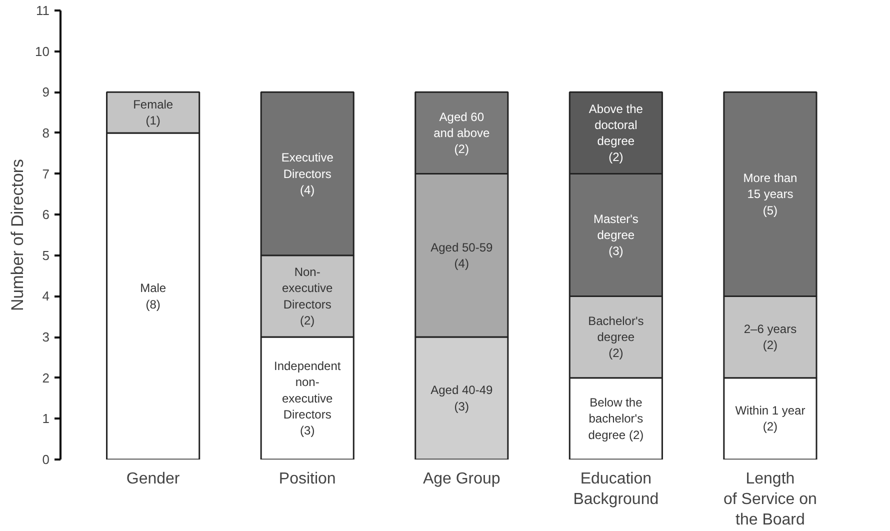 This screenshot has height=531, width=890. What do you see at coordinates (46, 337) in the screenshot?
I see `y-tick-label: 3` at bounding box center [46, 337].